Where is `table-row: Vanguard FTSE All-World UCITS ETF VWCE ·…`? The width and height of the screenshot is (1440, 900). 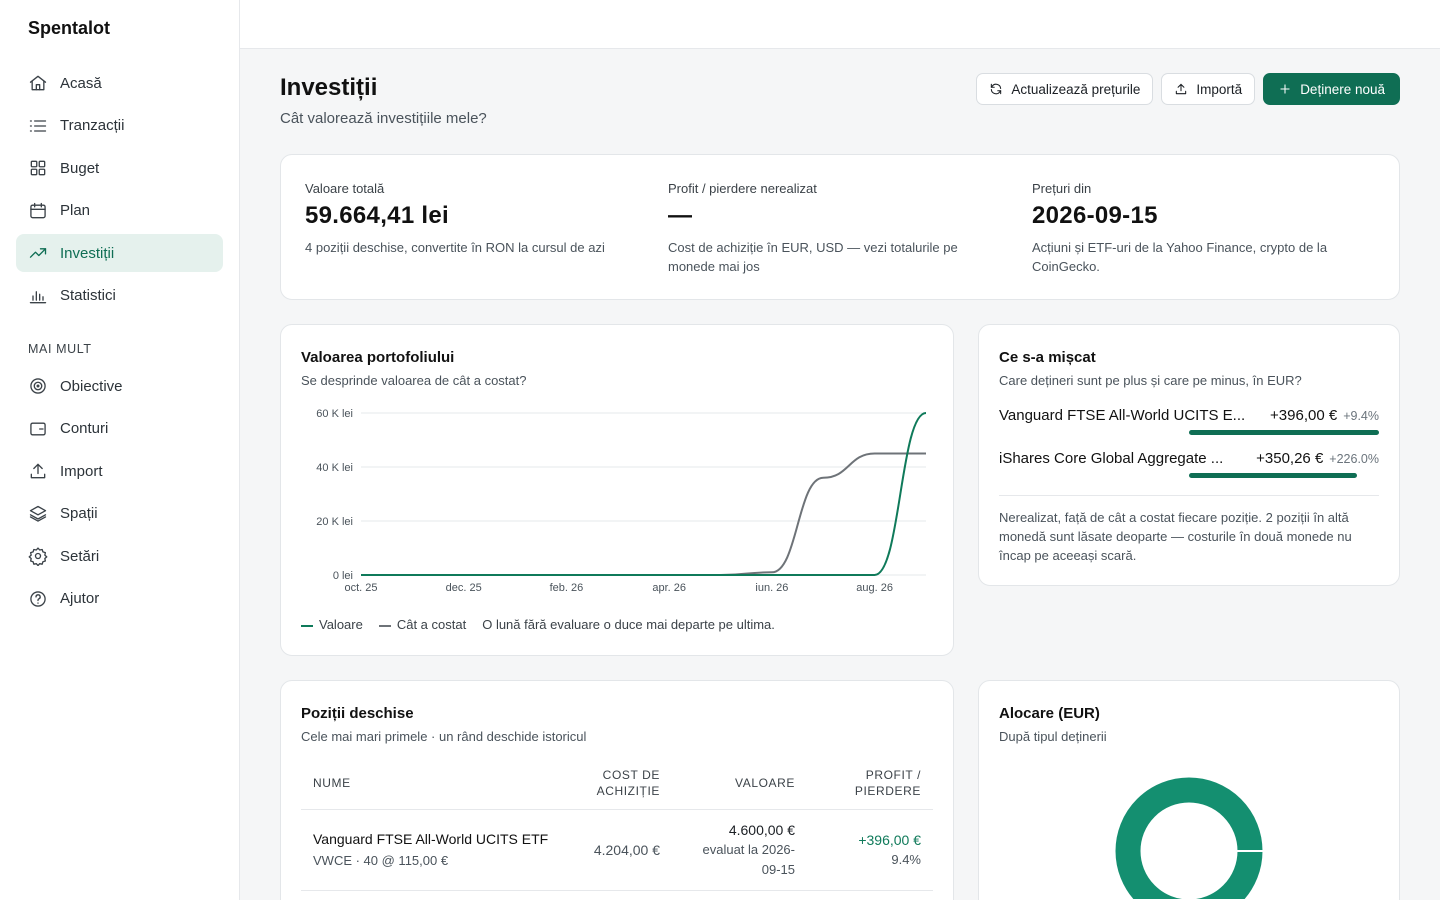
table-row: Vanguard FTSE All-World UCITS ETF VWCE ·… is located at coordinates (617, 850).